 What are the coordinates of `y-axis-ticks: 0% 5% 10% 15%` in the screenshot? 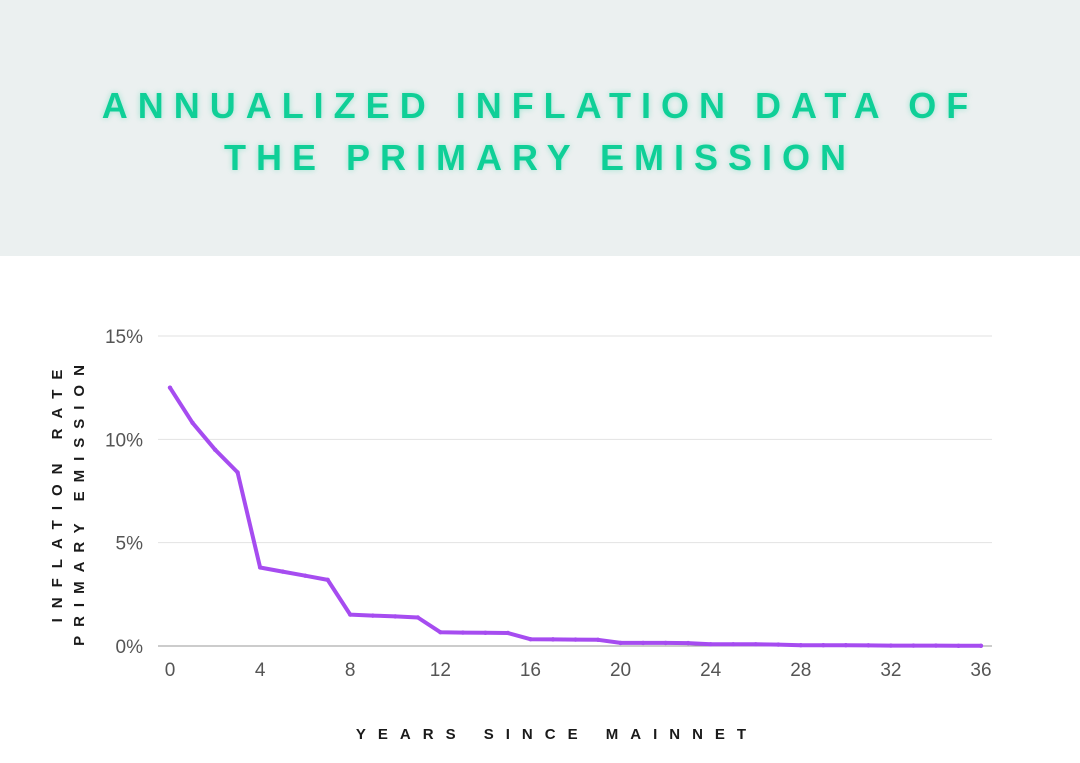 It's located at (124, 492).